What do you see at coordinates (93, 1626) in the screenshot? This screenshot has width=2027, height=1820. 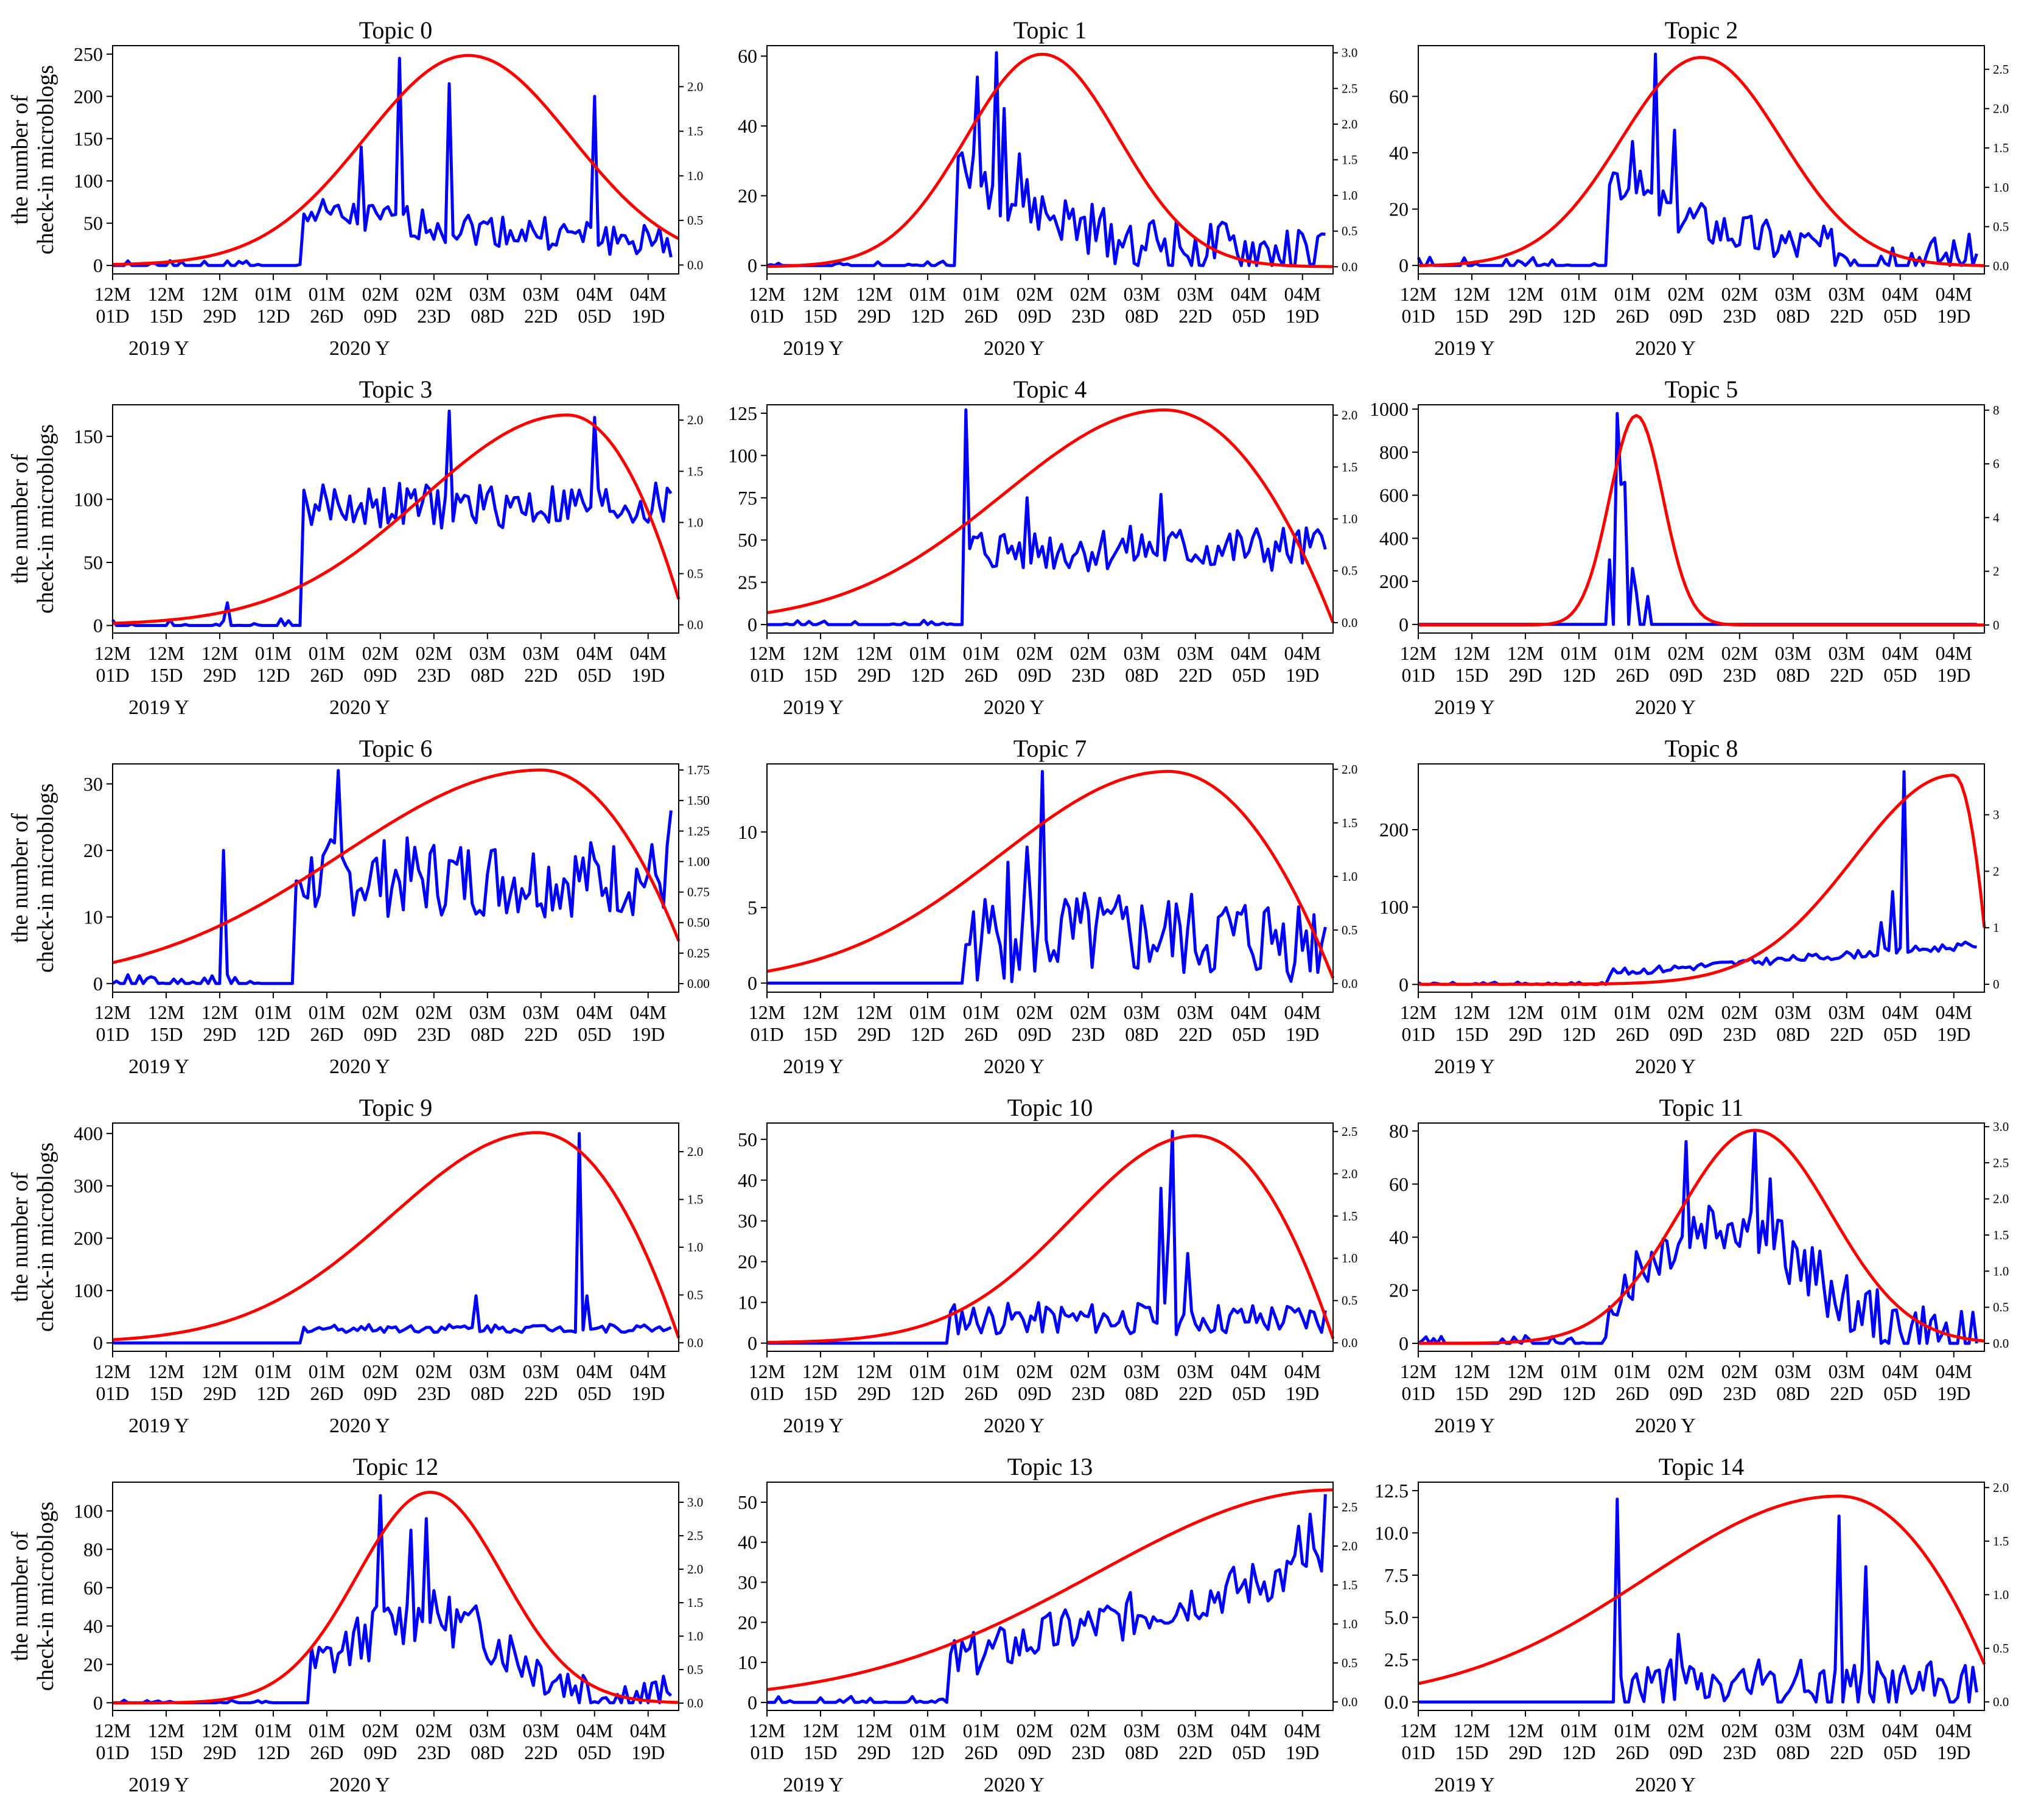 I see `left-tick-label: 40` at bounding box center [93, 1626].